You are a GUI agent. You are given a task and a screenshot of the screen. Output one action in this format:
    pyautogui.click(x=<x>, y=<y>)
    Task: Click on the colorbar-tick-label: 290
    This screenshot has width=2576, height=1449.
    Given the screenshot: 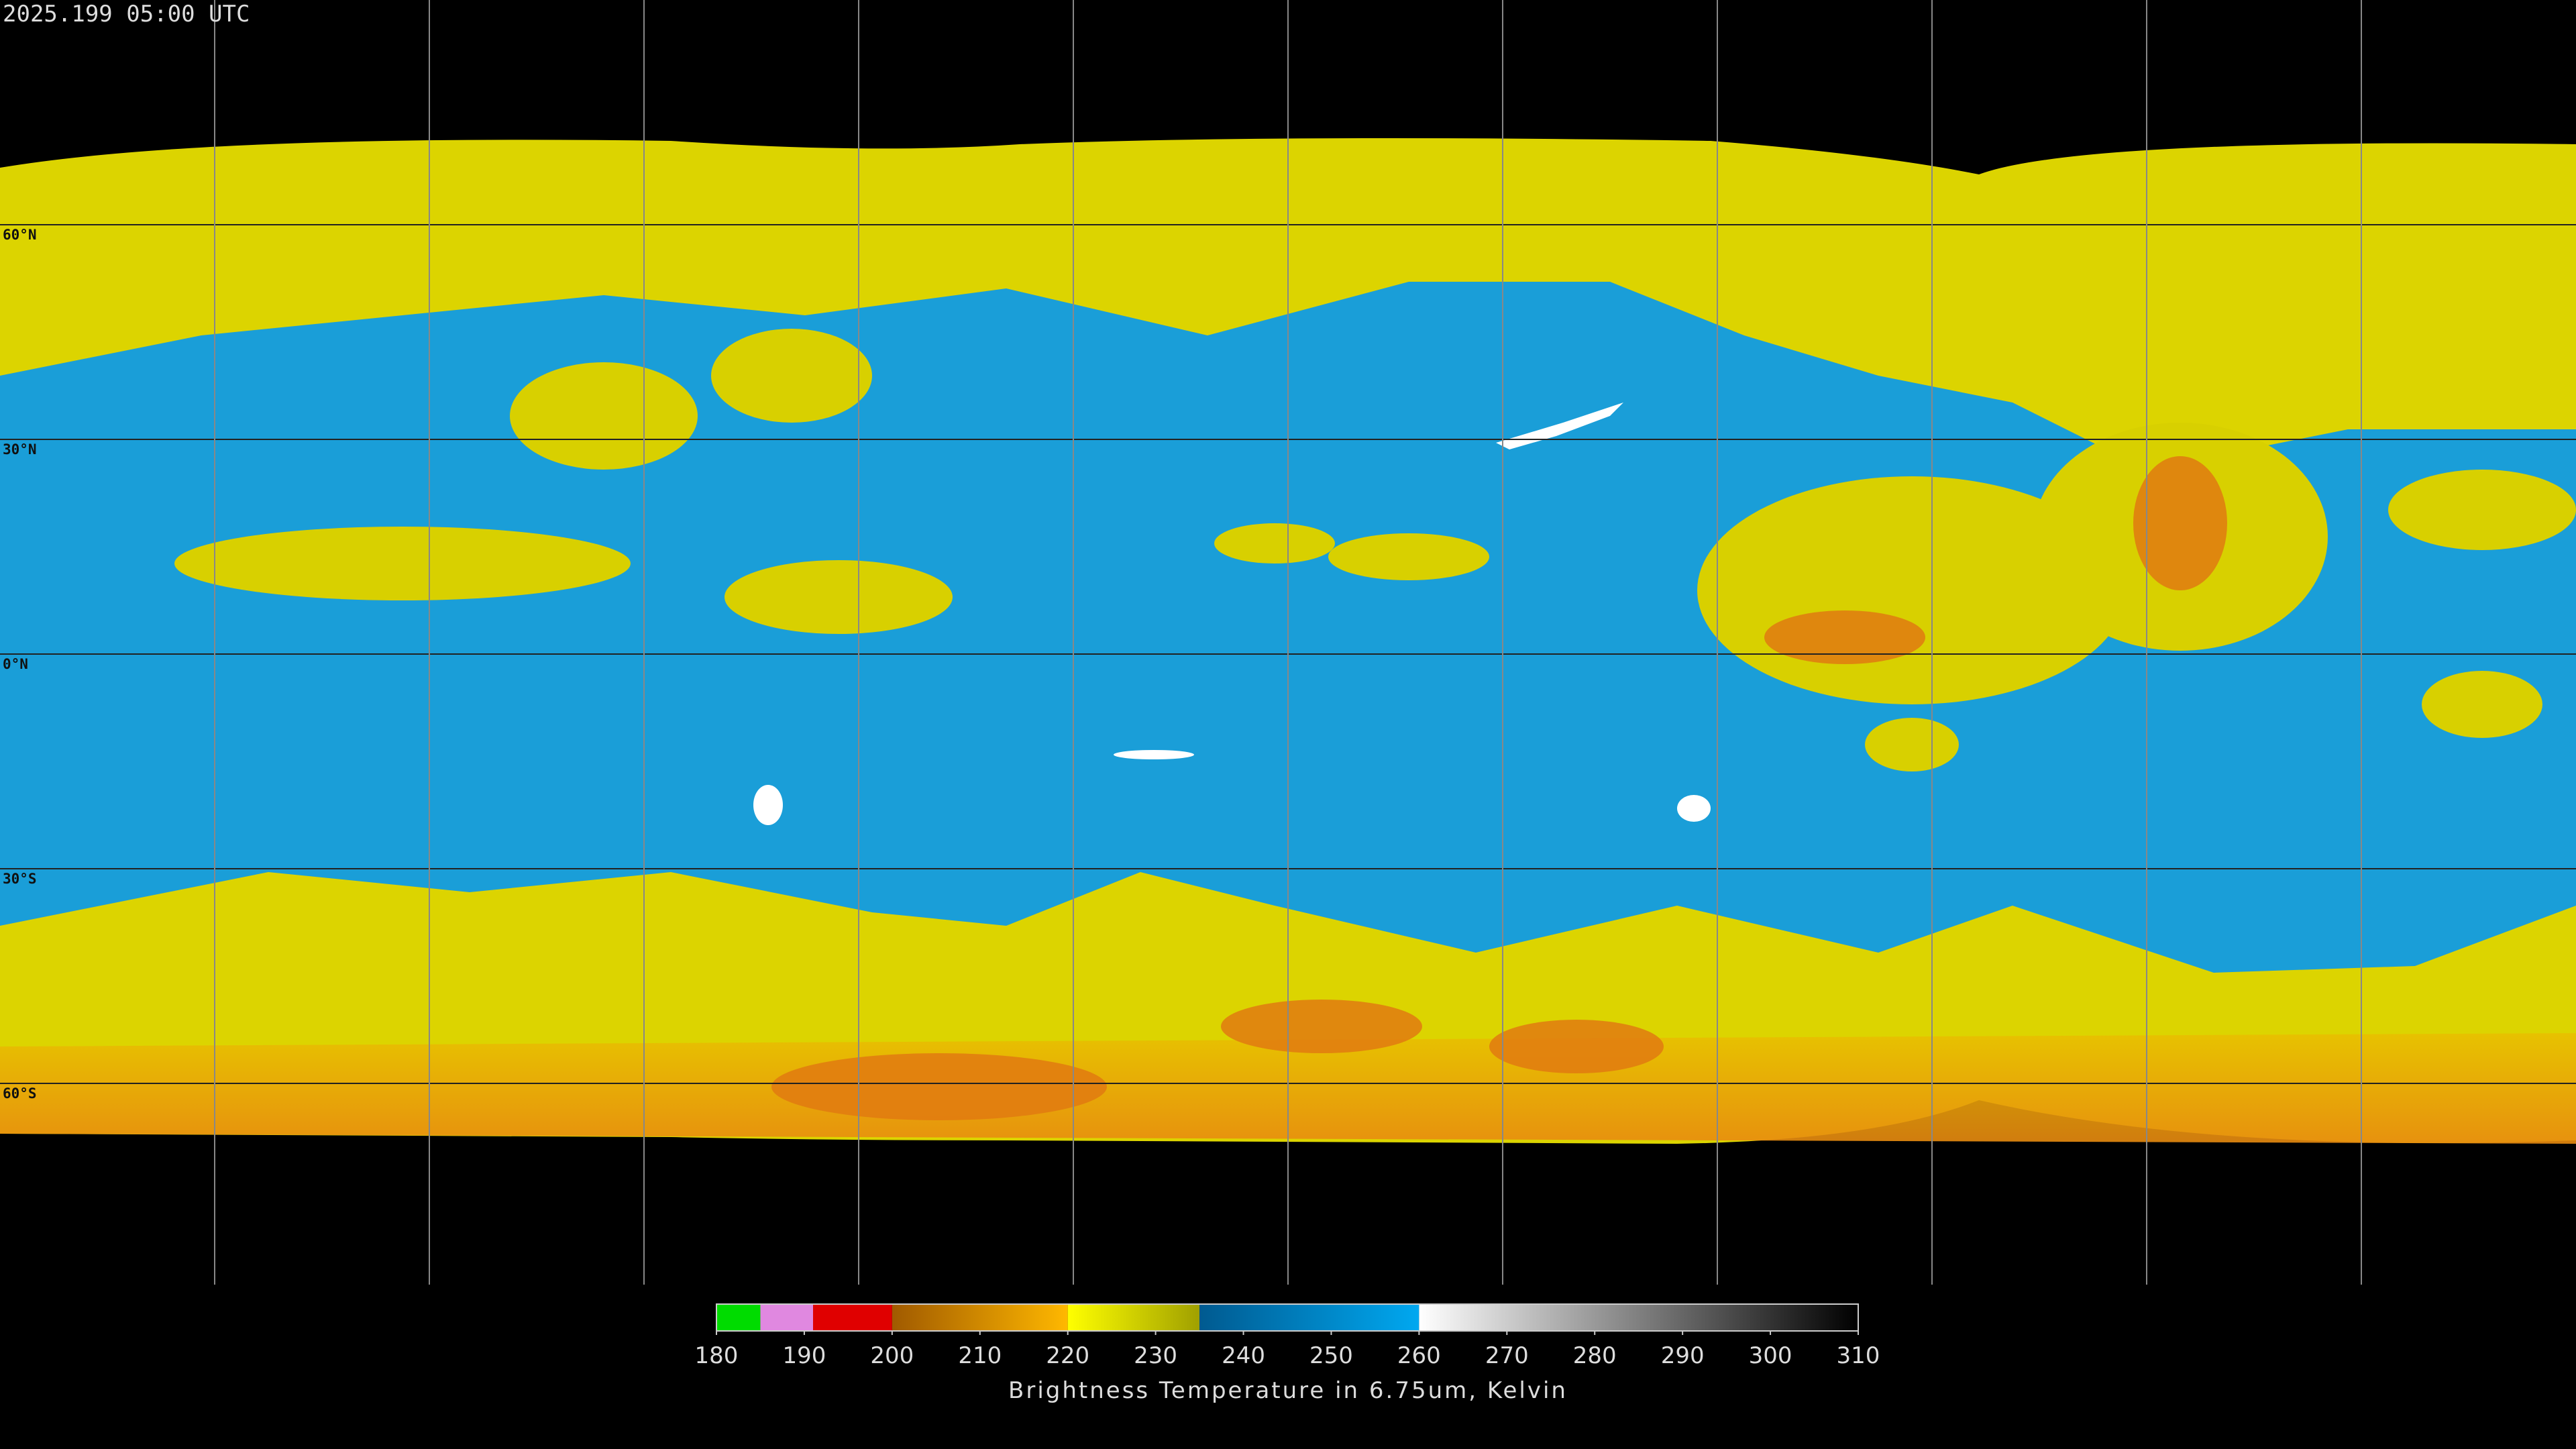 What is the action you would take?
    pyautogui.click(x=1683, y=1355)
    